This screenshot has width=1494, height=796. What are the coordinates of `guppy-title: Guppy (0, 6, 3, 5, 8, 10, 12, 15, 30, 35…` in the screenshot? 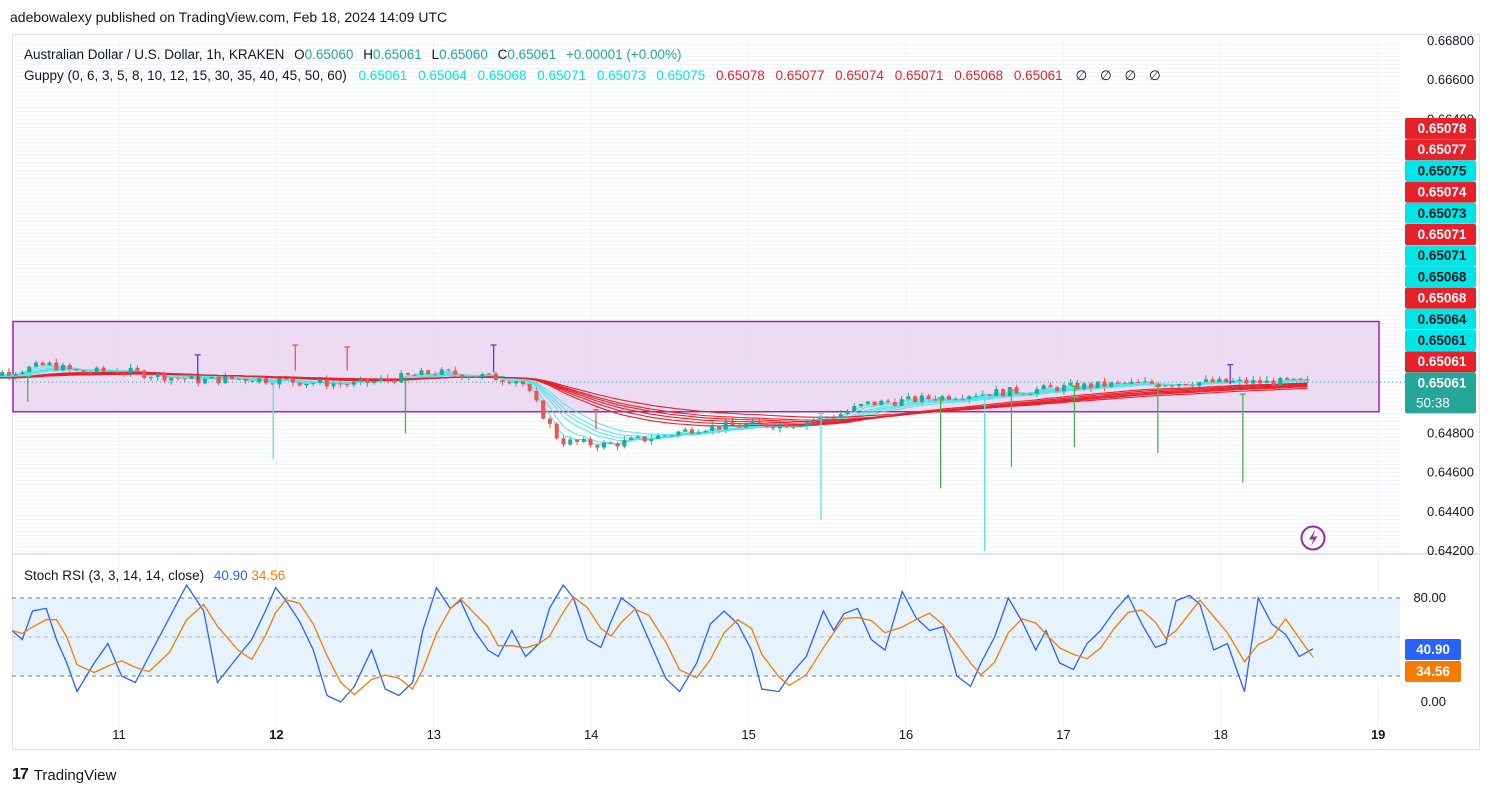 It's located at (185, 75).